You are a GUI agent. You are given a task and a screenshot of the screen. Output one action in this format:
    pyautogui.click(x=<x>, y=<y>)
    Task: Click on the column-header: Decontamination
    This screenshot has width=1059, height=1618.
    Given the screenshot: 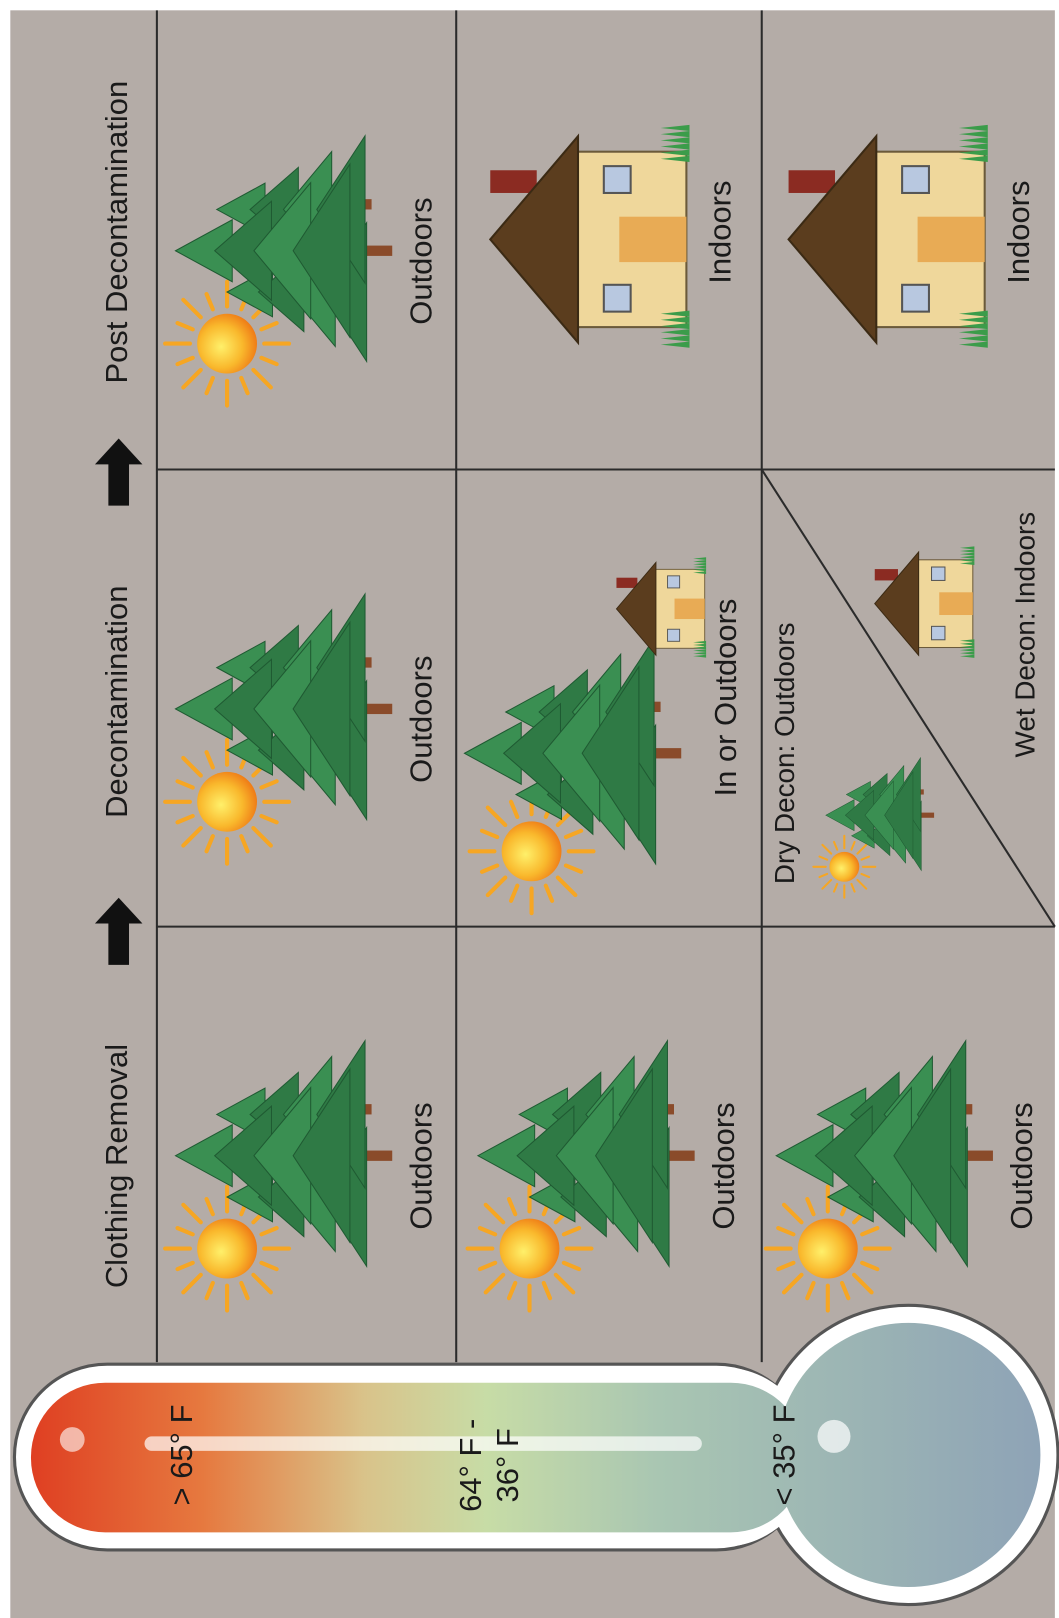 What is the action you would take?
    pyautogui.click(x=116, y=702)
    